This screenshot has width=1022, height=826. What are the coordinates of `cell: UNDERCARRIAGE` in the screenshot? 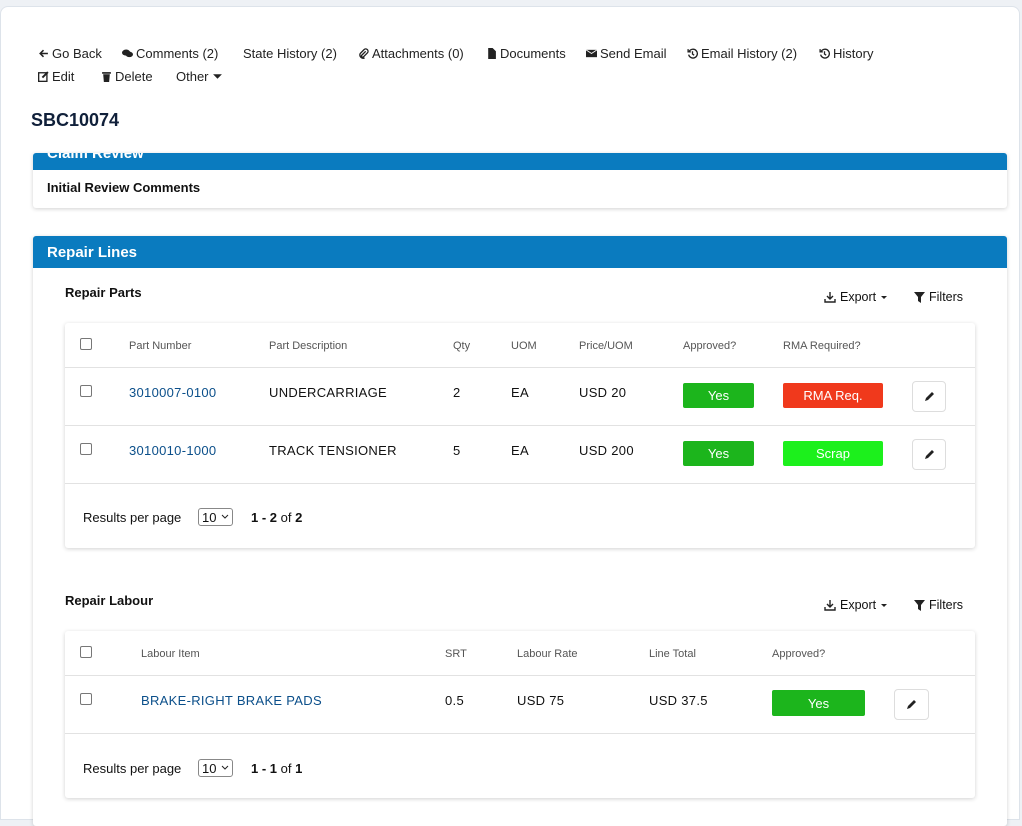 It's located at (328, 392).